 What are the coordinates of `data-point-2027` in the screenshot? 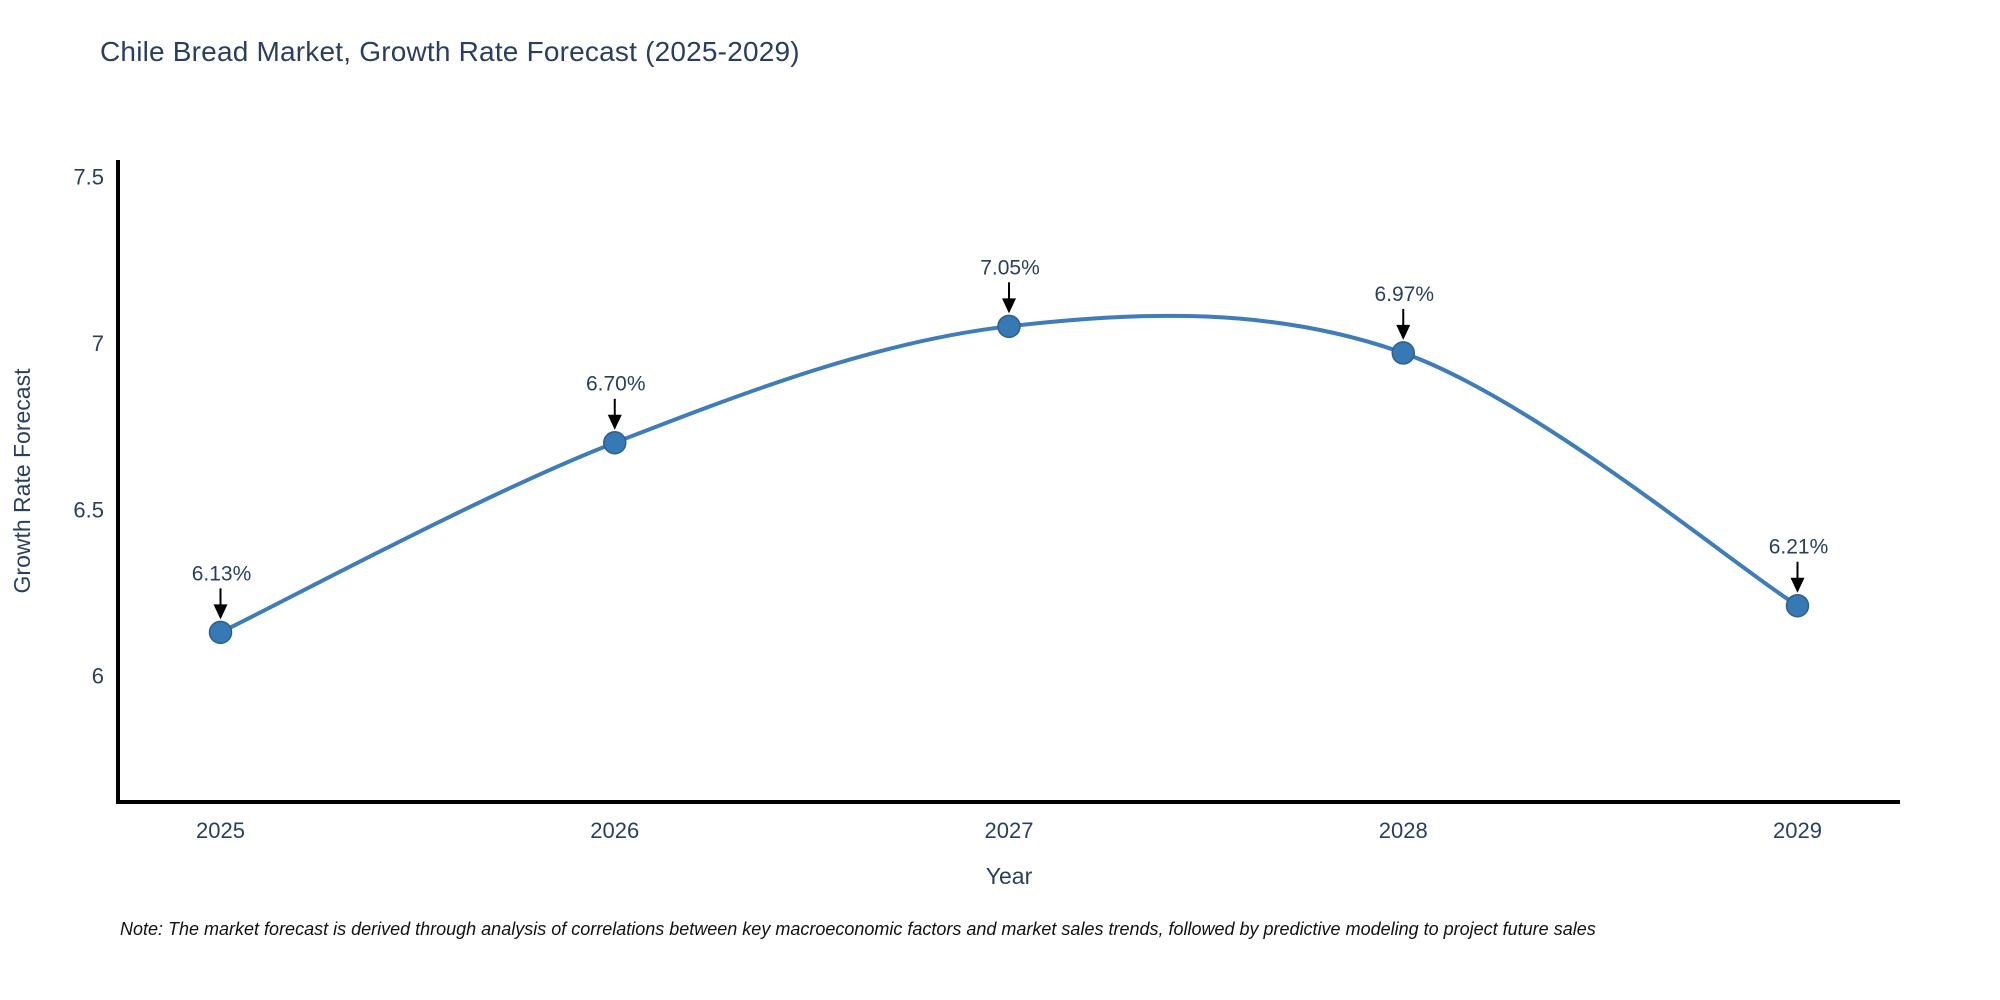 It's located at (1009, 326).